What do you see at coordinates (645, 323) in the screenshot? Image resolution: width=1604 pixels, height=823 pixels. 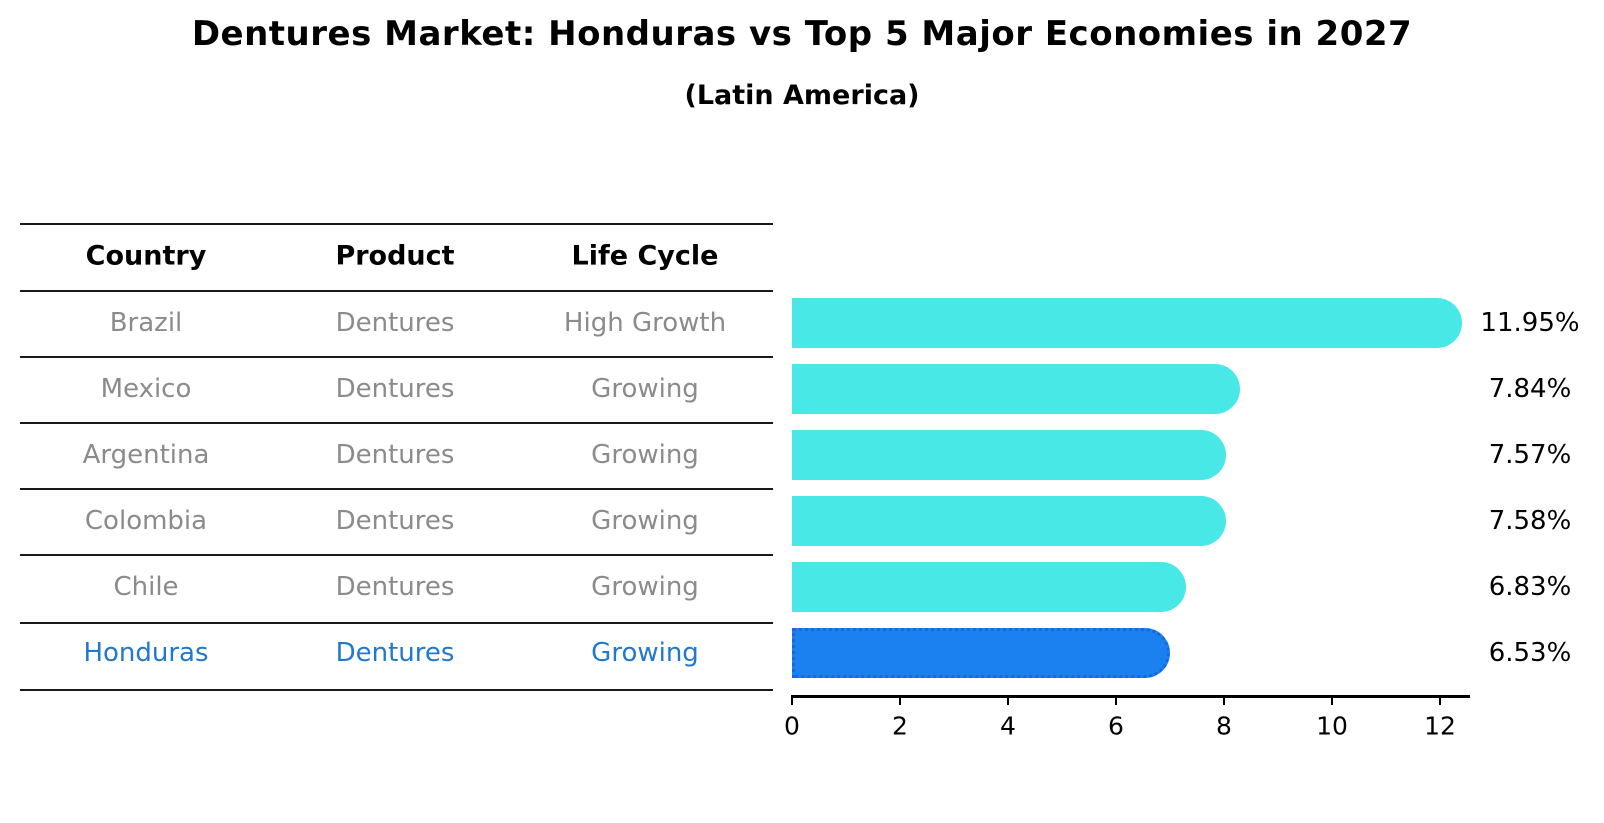 I see `table-cell-life-cycle: High Growth` at bounding box center [645, 323].